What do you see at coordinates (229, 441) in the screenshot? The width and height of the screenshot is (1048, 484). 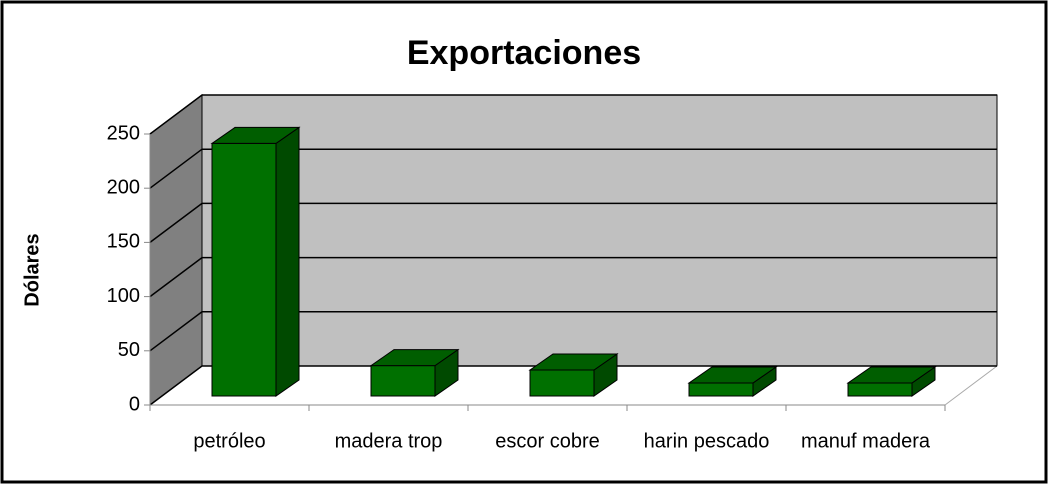 I see `x-tick-label: petróleo` at bounding box center [229, 441].